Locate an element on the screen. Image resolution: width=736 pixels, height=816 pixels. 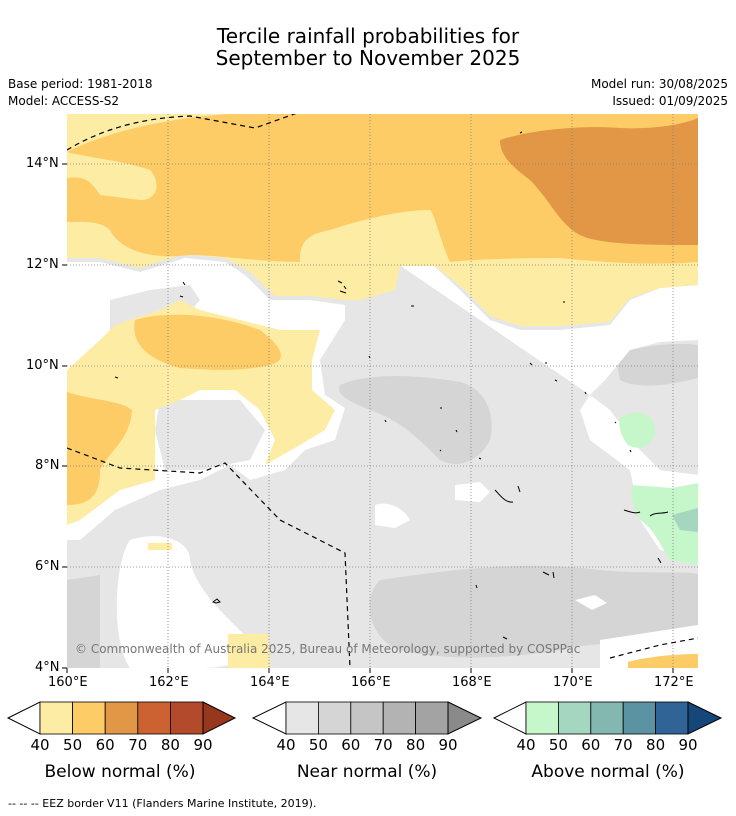
lon-label-162e: 162°E is located at coordinates (169, 682).